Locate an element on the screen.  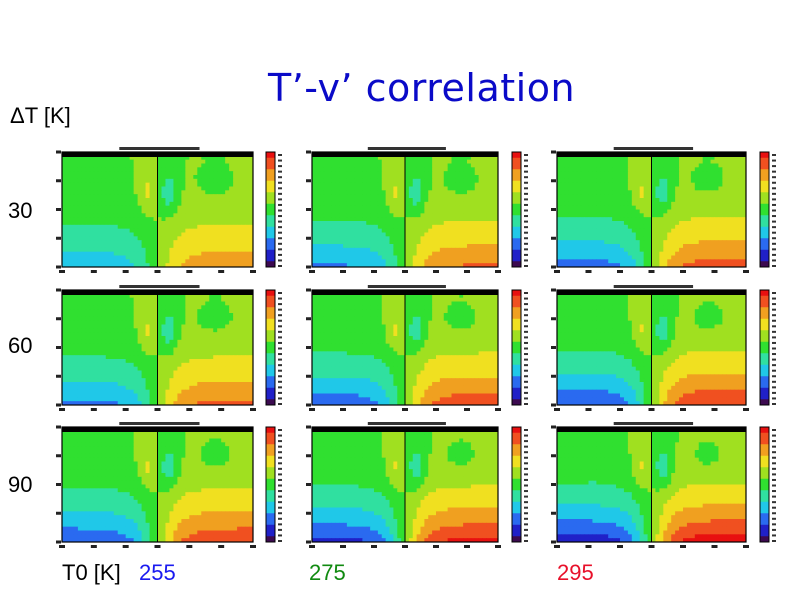
y-tick-mark is located at coordinates (553, 152).